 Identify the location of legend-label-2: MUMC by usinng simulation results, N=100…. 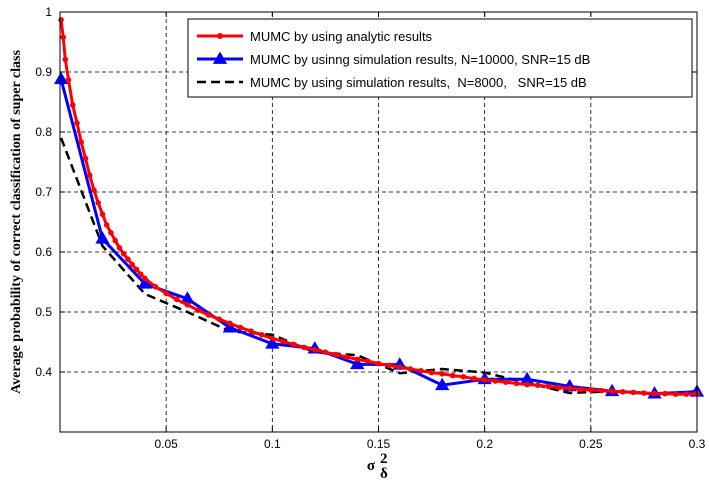
(420, 59).